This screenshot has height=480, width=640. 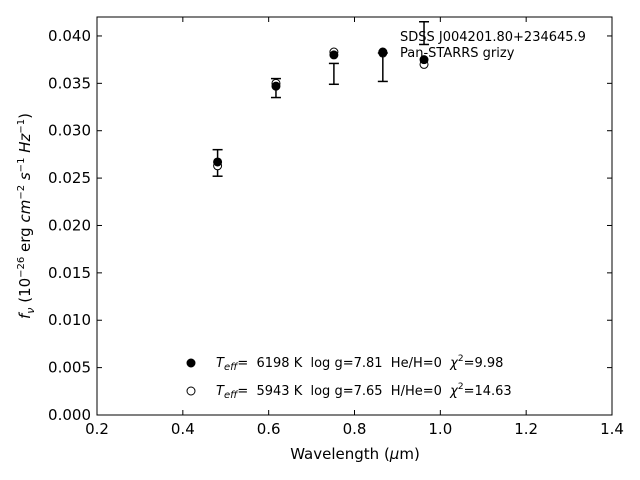 What do you see at coordinates (321, 109) in the screenshot?
I see `data-points` at bounding box center [321, 109].